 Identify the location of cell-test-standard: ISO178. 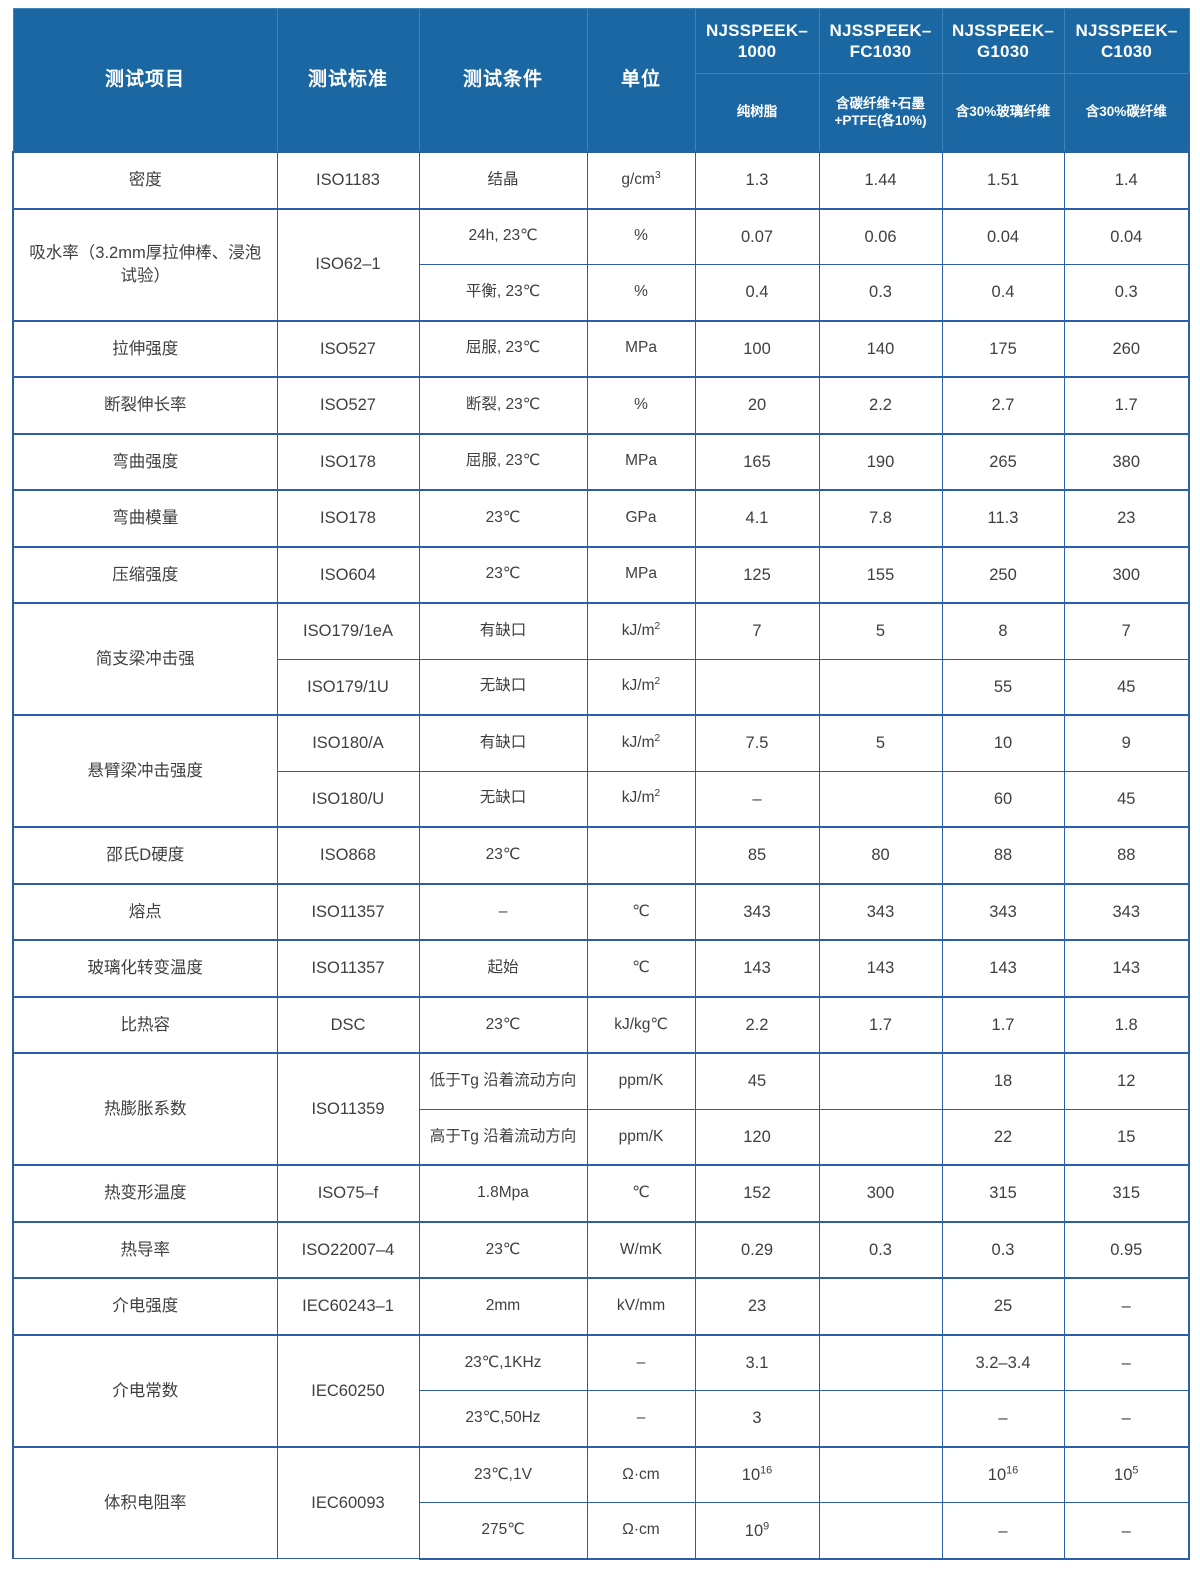
(348, 518).